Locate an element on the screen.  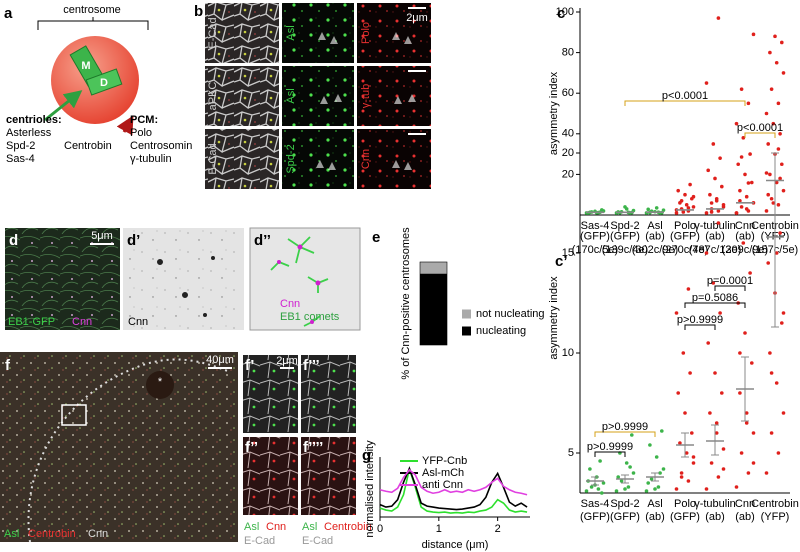
label: E-Cad is located at coordinates (259, 541).